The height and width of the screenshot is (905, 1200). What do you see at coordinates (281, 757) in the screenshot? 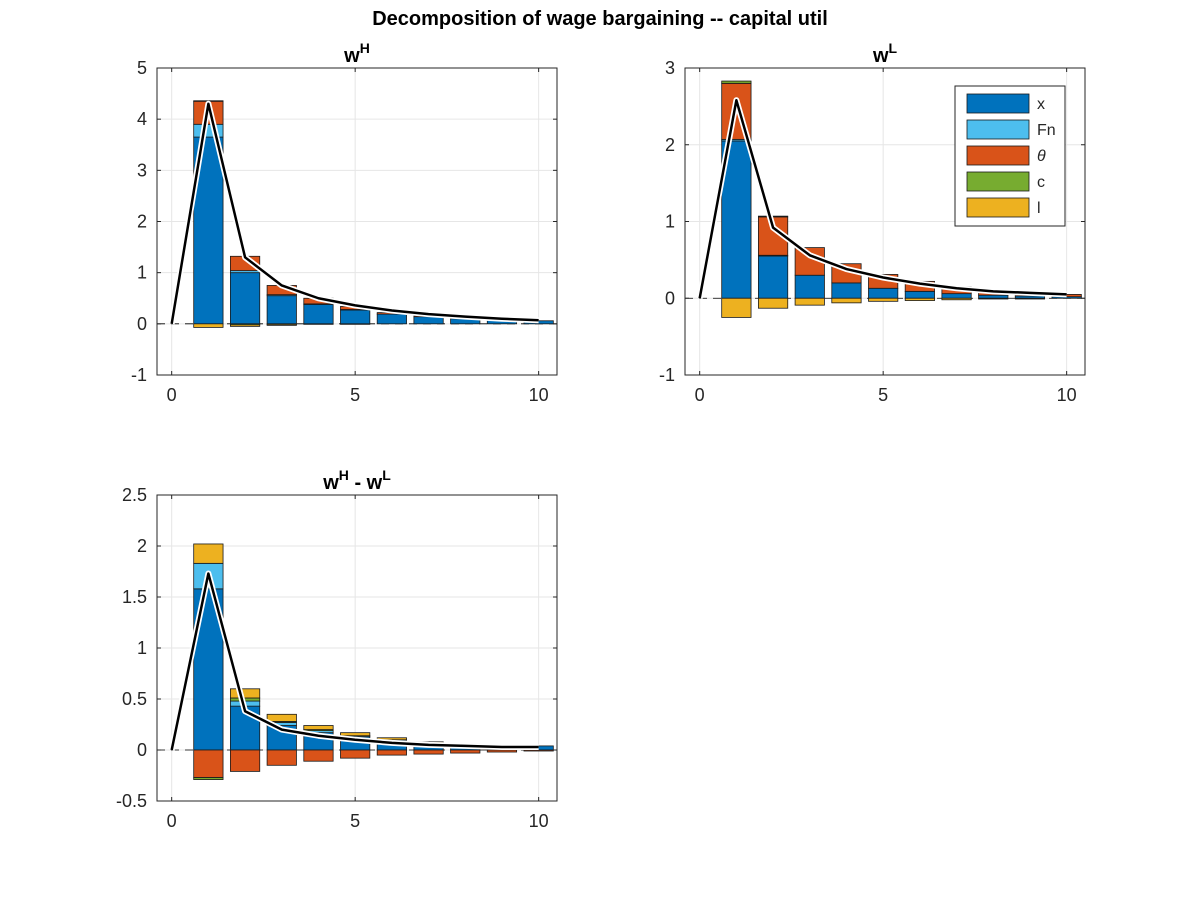
I see `bar-theta-t3` at bounding box center [281, 757].